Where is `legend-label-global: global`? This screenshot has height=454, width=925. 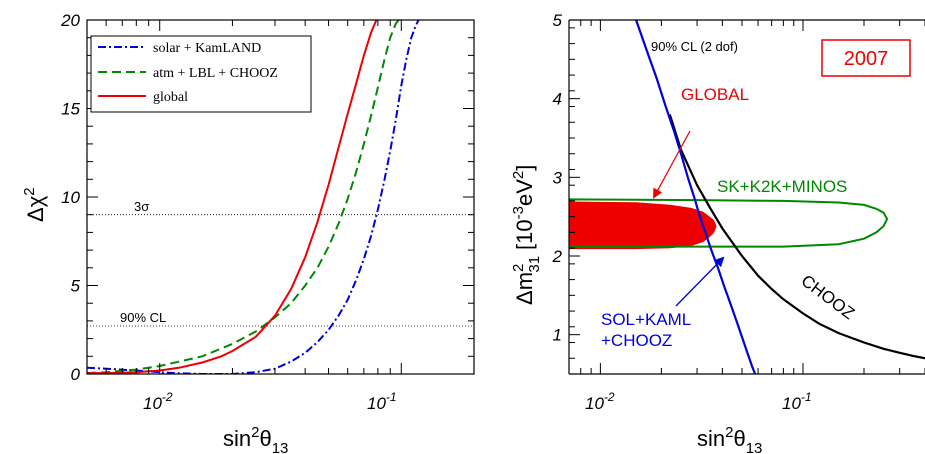 legend-label-global: global is located at coordinates (170, 97).